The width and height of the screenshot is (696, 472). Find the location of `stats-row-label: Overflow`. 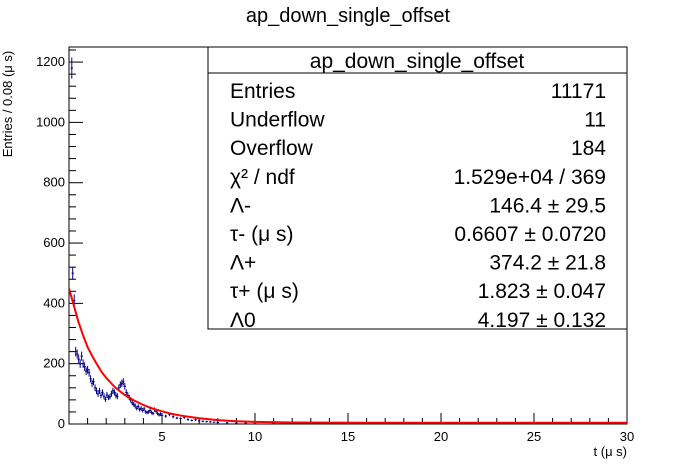

stats-row-label: Overflow is located at coordinates (272, 148).